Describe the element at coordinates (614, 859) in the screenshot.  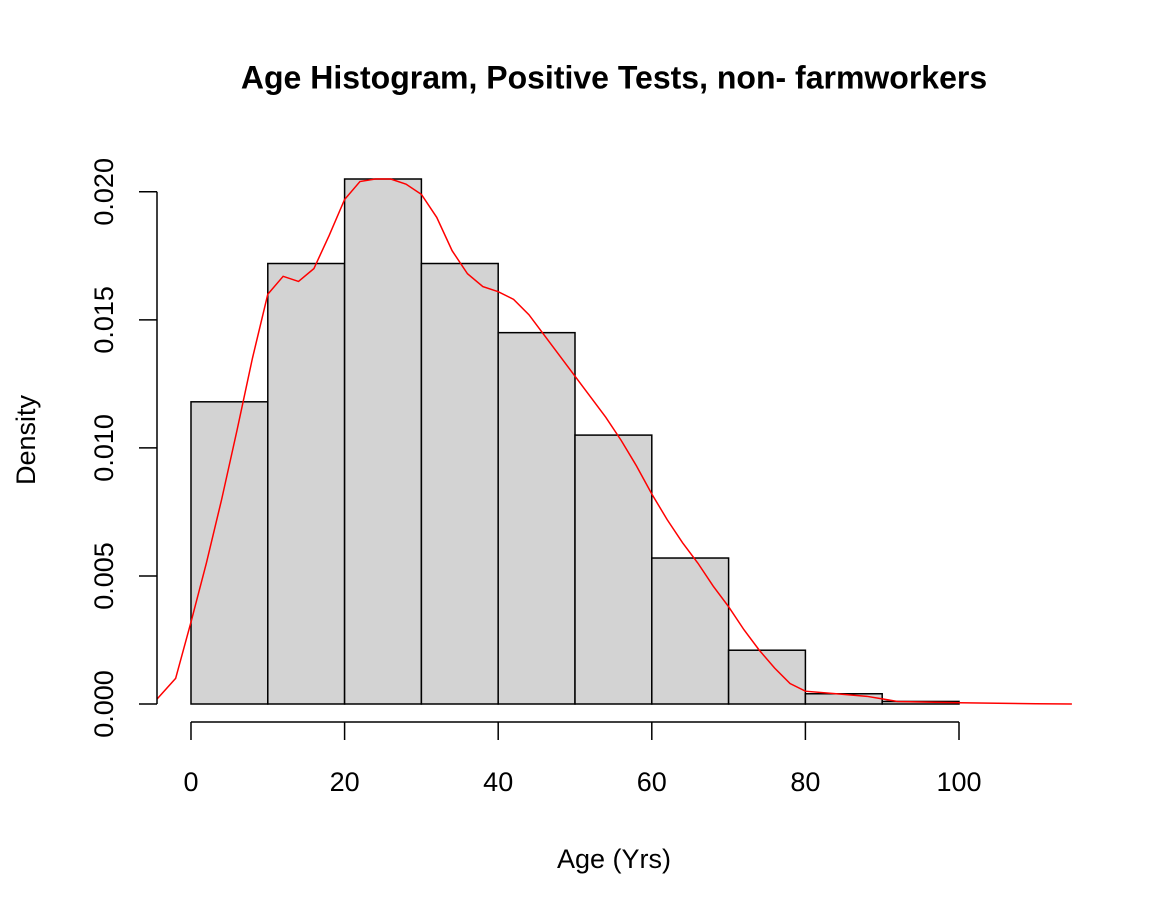
I see `x-axis-label: Age (Yrs)` at that location.